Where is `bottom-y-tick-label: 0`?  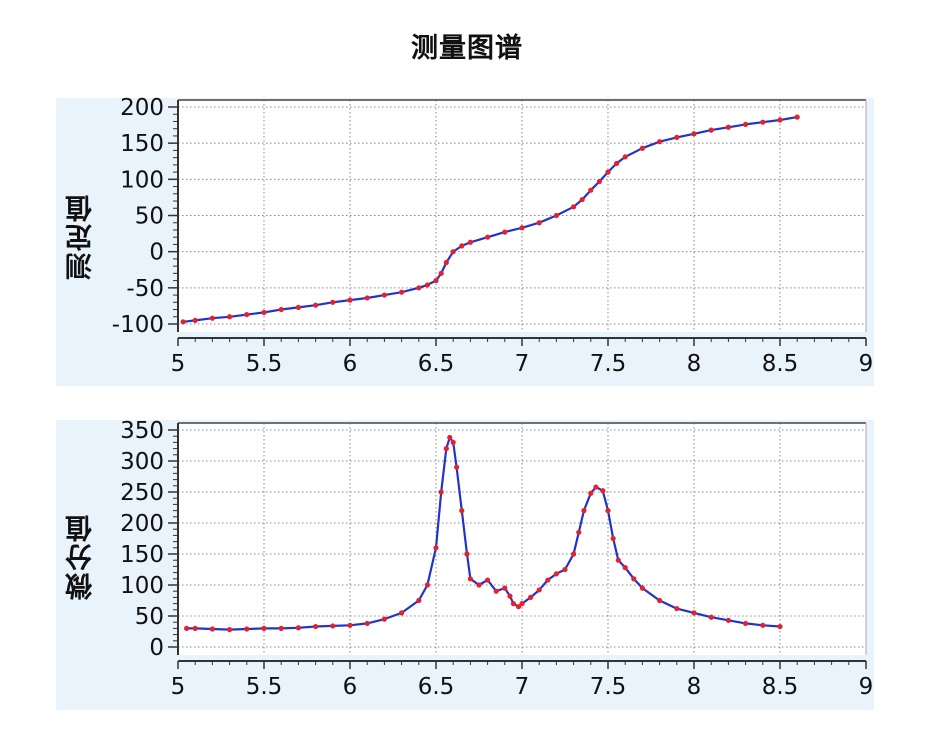
bottom-y-tick-label: 0 is located at coordinates (156, 648).